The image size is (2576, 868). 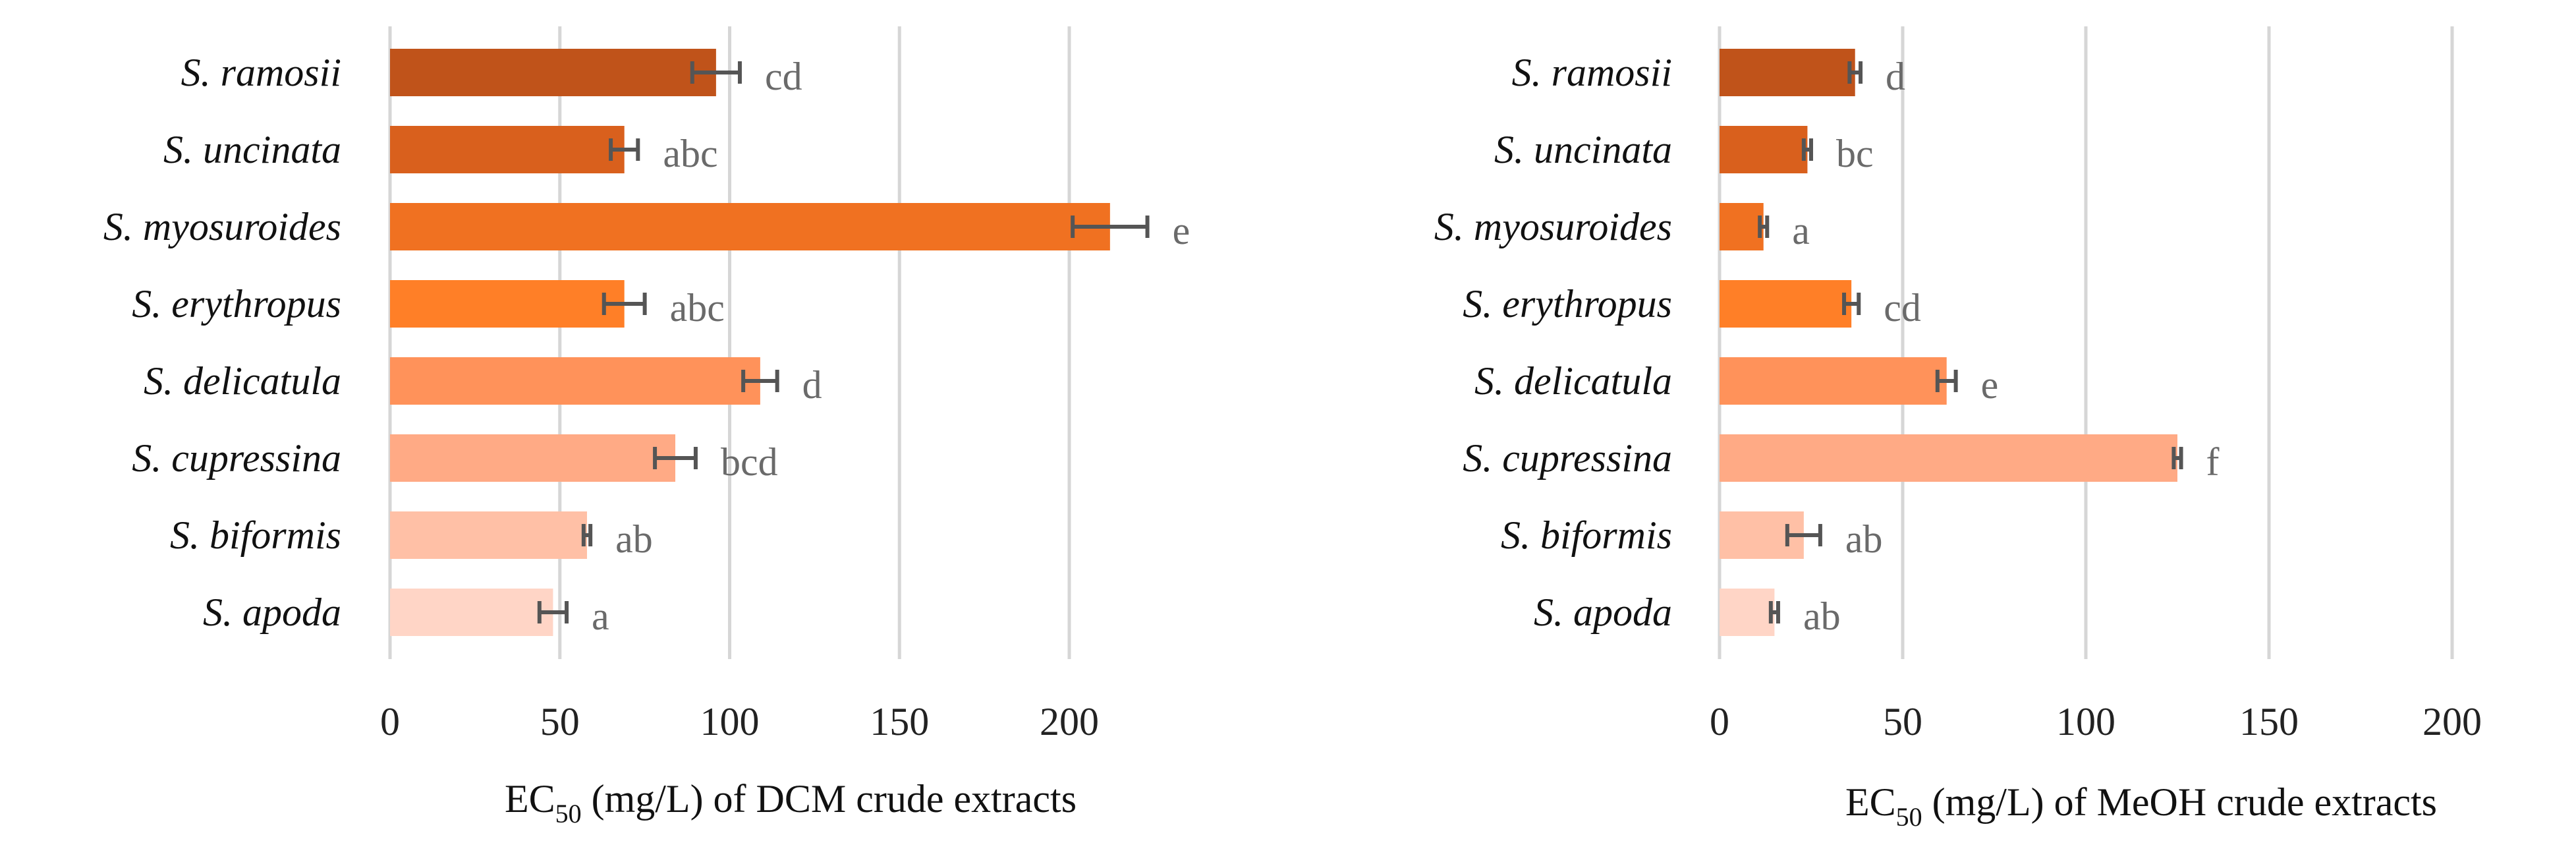 I want to click on dcm-category-label: S. biformis, so click(x=255, y=535).